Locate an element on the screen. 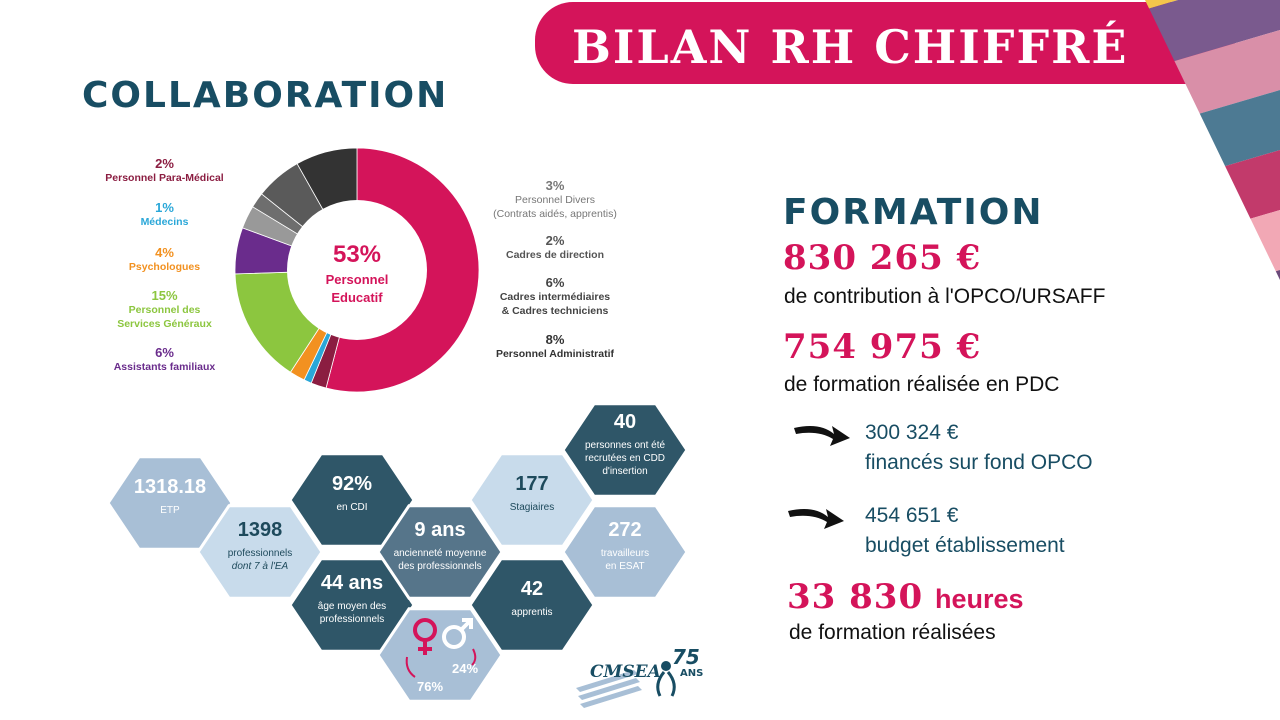 The image size is (1280, 720). label-personnel-administratif: 8% Personnel Administratif is located at coordinates (555, 346).